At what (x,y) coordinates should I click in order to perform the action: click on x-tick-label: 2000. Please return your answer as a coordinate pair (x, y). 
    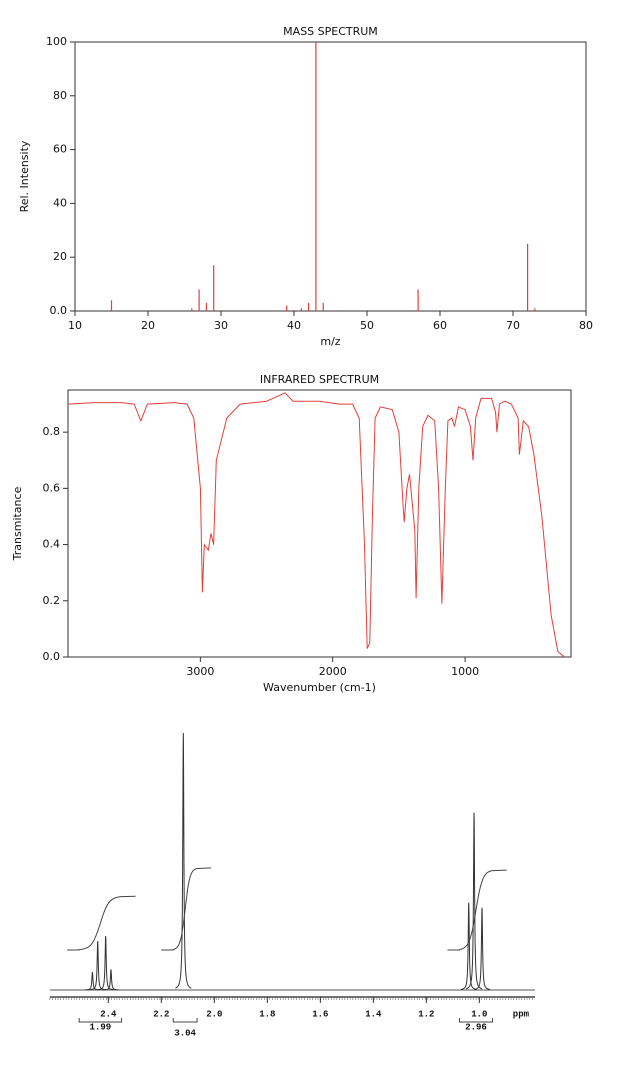
    Looking at the image, I should click on (333, 671).